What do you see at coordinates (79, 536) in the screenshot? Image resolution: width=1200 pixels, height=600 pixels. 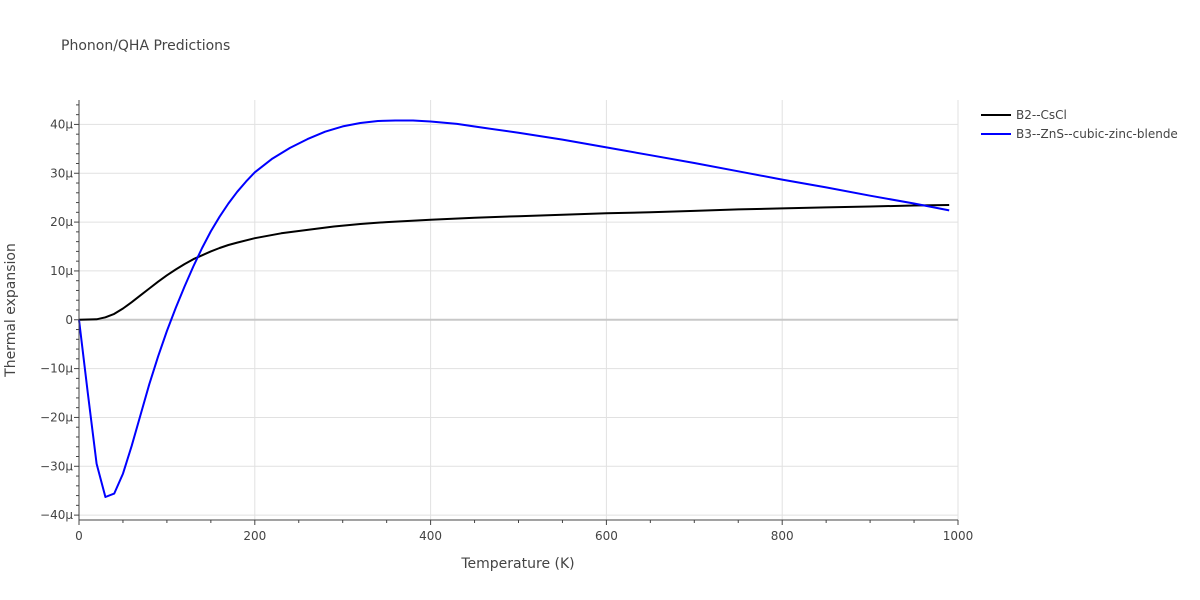 I see `x-tick-label: 0` at bounding box center [79, 536].